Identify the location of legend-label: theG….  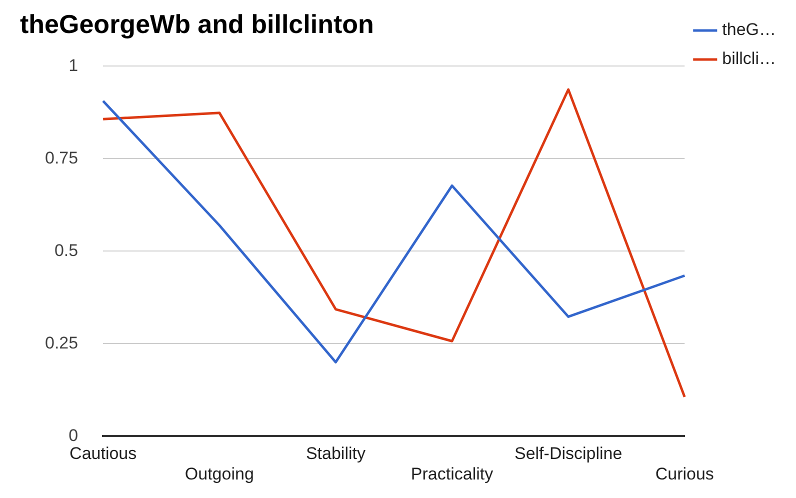
(749, 30).